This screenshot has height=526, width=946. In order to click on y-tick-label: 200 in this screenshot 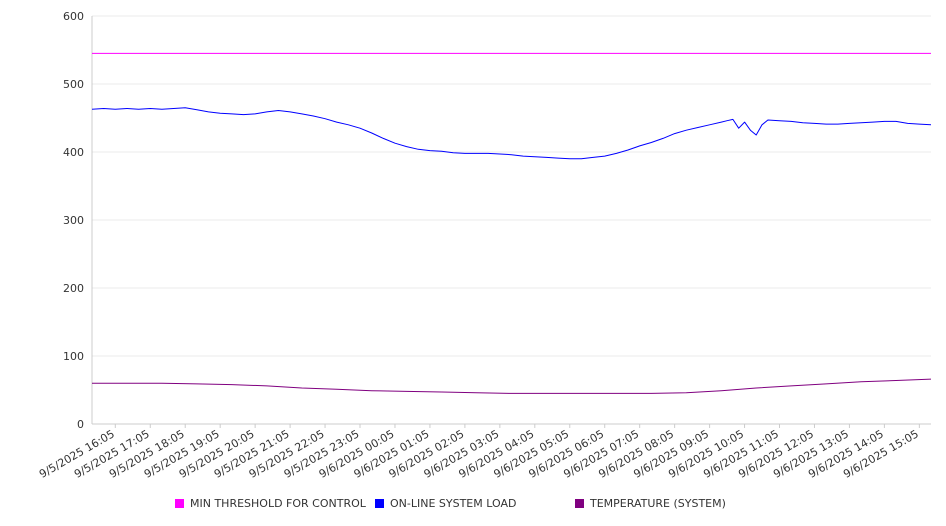, I will do `click(73, 288)`.